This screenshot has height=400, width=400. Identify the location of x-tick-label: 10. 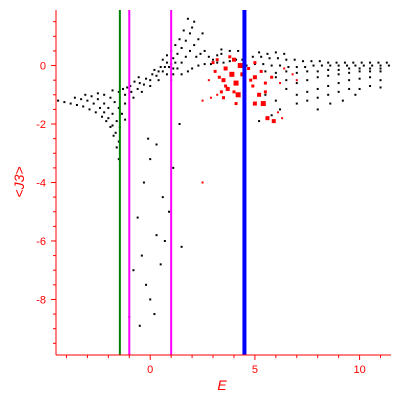
(359, 370).